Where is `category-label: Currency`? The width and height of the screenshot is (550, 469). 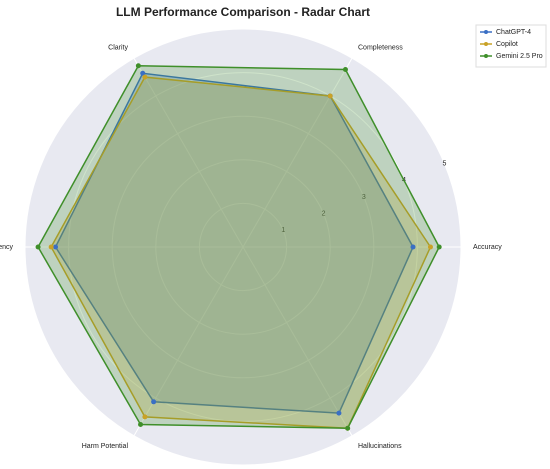 category-label: Currency is located at coordinates (6, 247).